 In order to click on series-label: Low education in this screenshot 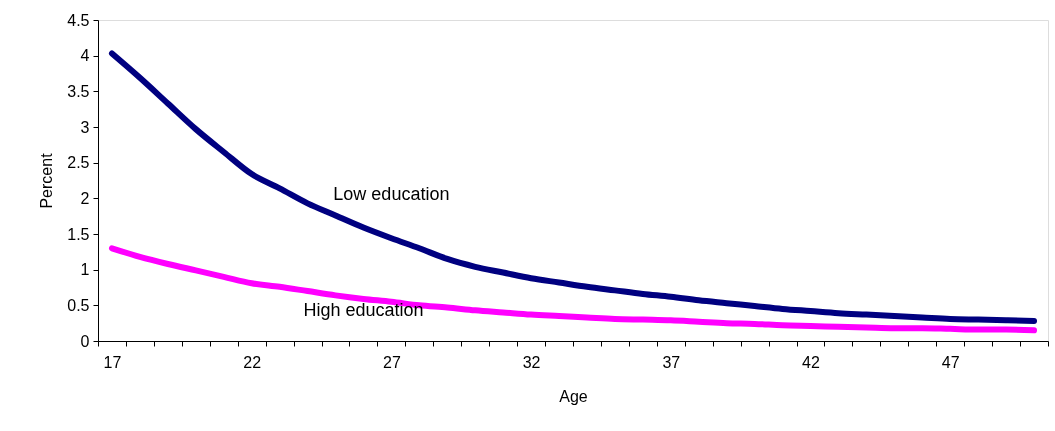, I will do `click(391, 193)`.